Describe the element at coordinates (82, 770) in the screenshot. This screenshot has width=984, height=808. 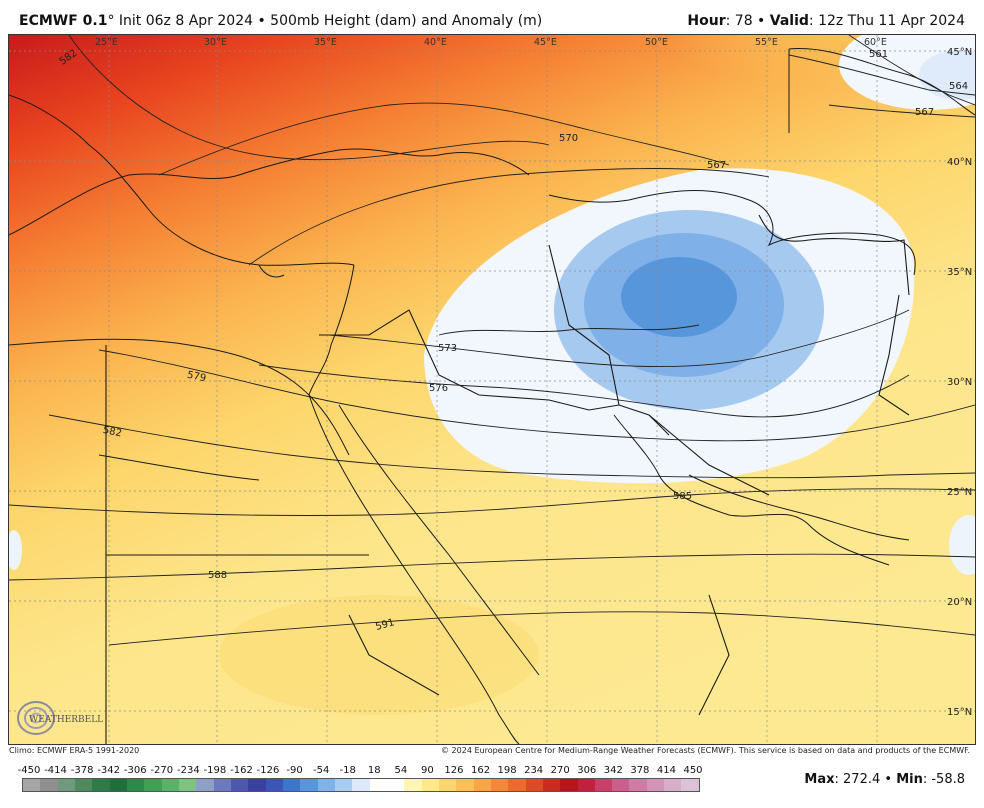
I see `colorbar-tick-label: -378` at that location.